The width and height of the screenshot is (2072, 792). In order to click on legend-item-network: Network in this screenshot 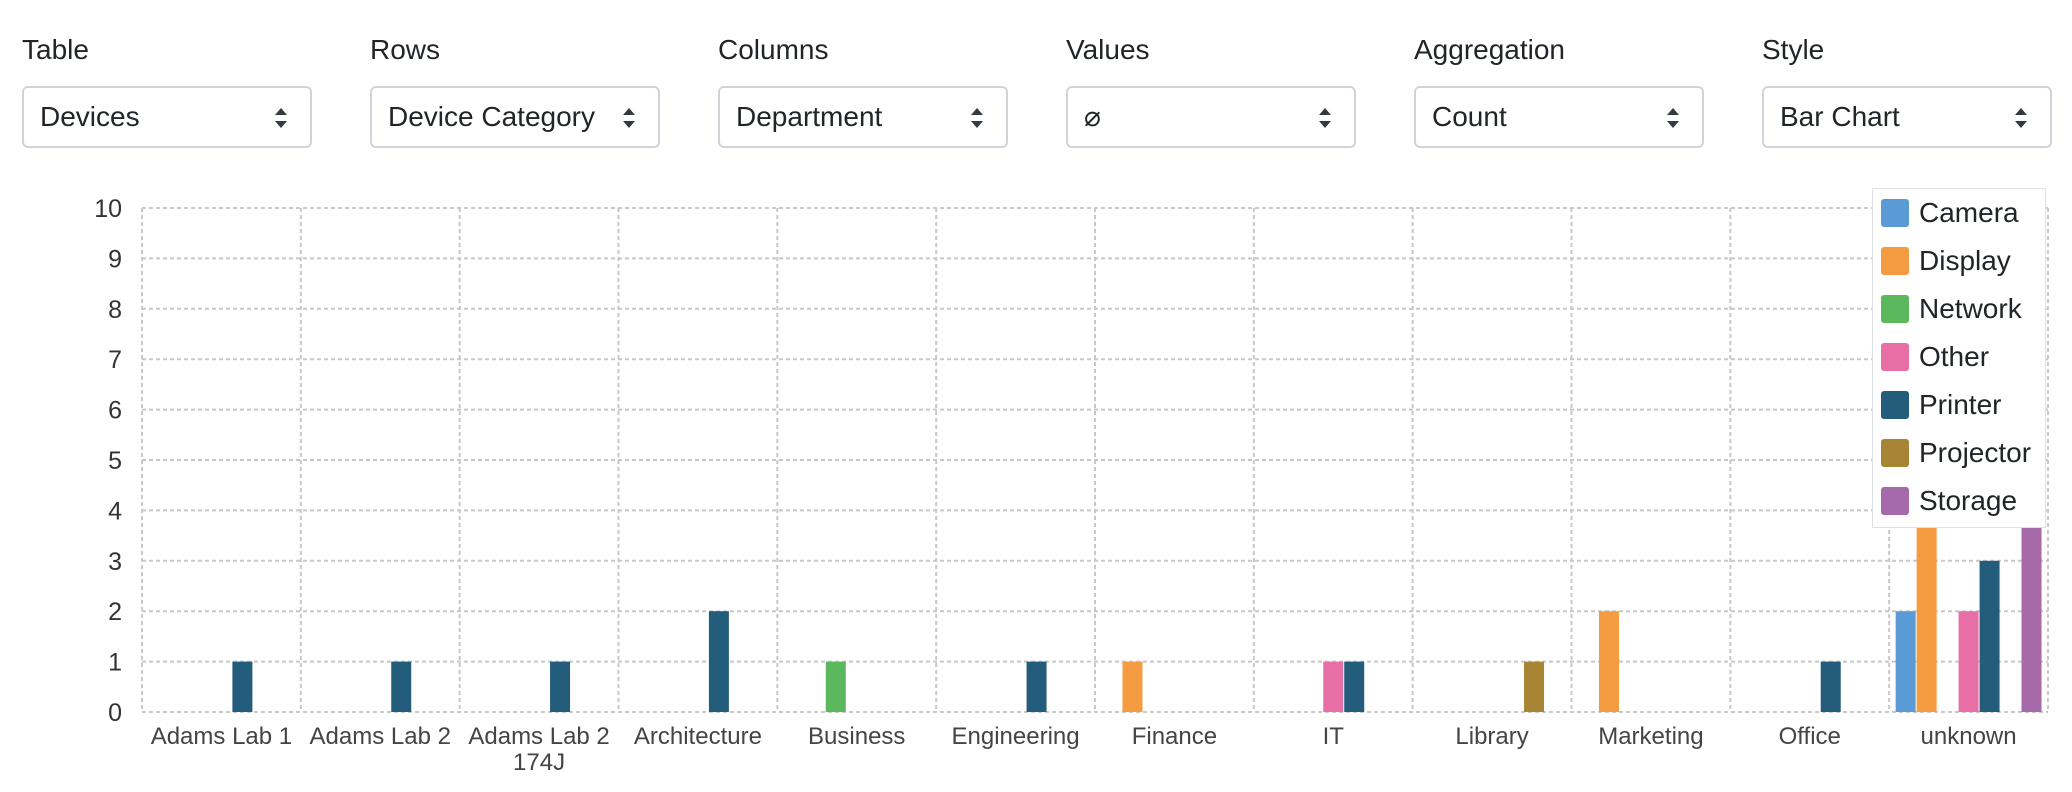, I will do `click(1959, 309)`.